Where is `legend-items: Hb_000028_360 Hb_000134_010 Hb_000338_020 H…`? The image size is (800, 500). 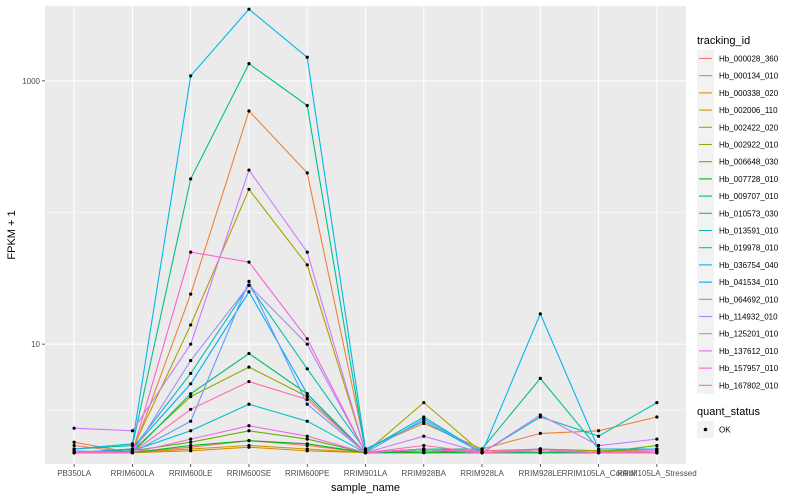 legend-items: Hb_000028_360 Hb_000134_010 Hb_000338_020 H… is located at coordinates (738, 222).